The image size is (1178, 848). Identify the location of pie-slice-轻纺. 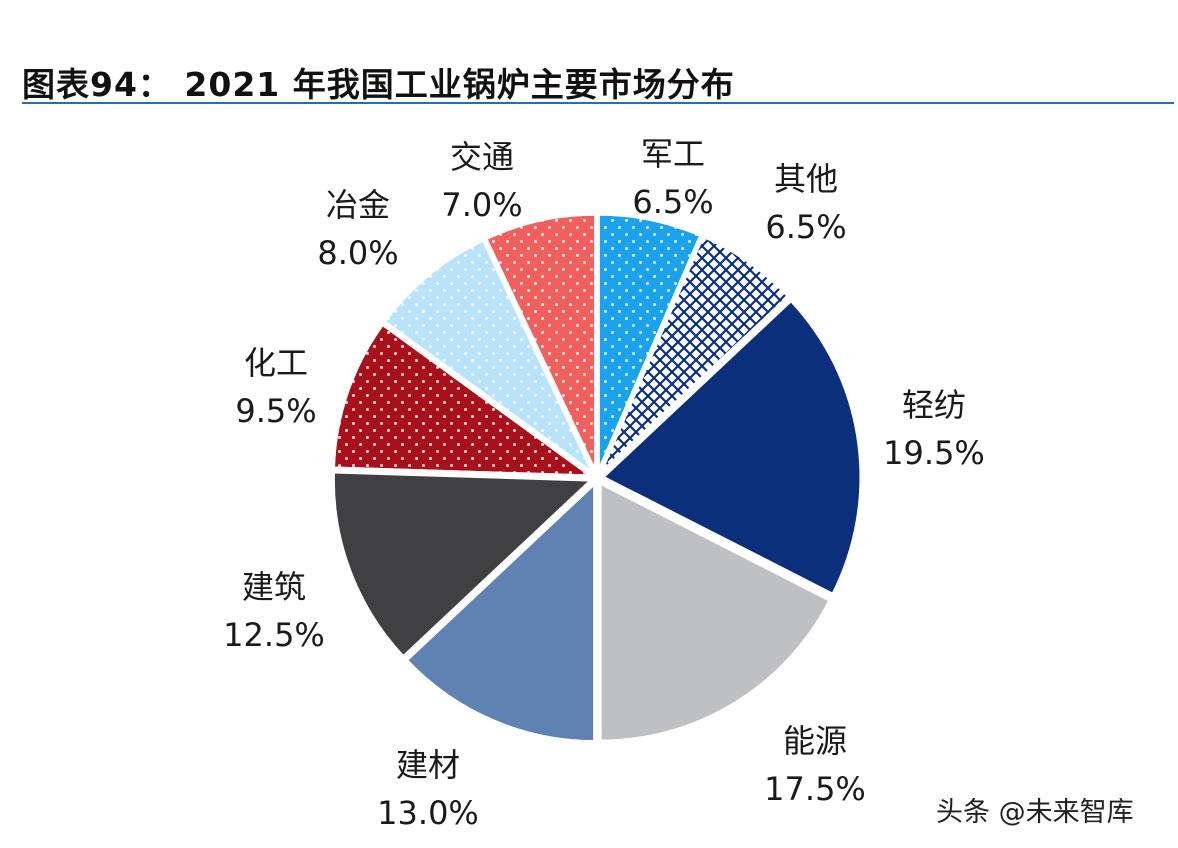
(731, 447).